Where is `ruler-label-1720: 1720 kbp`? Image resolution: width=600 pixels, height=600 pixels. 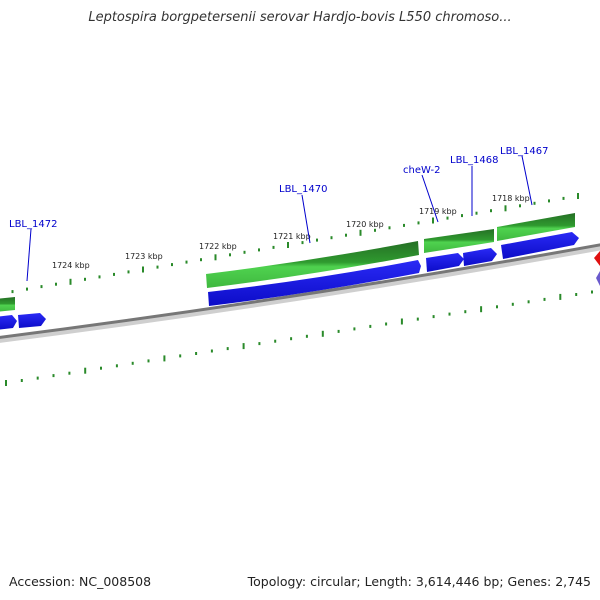
ruler-label-1720: 1720 kbp is located at coordinates (365, 224).